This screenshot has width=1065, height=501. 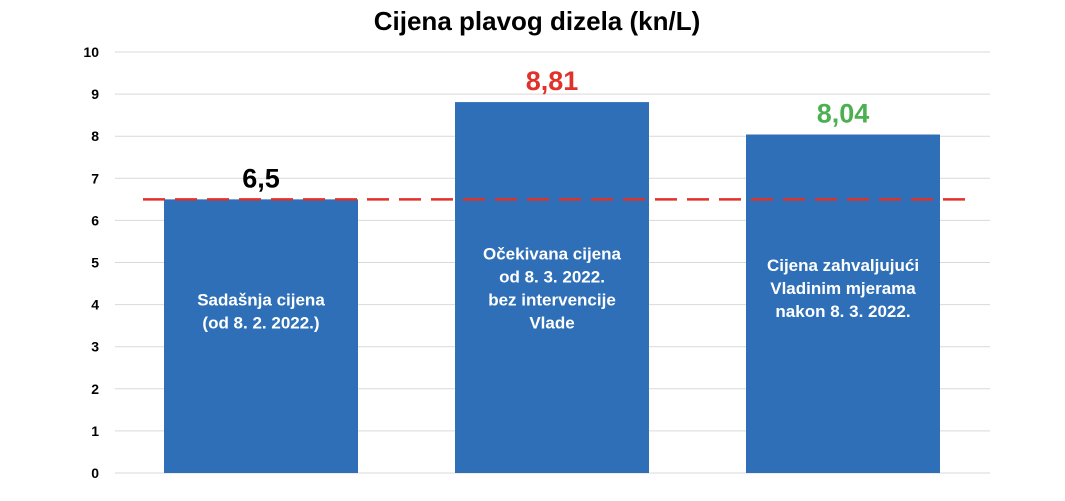 I want to click on category-label: od 8. 3. 2022., so click(x=552, y=277).